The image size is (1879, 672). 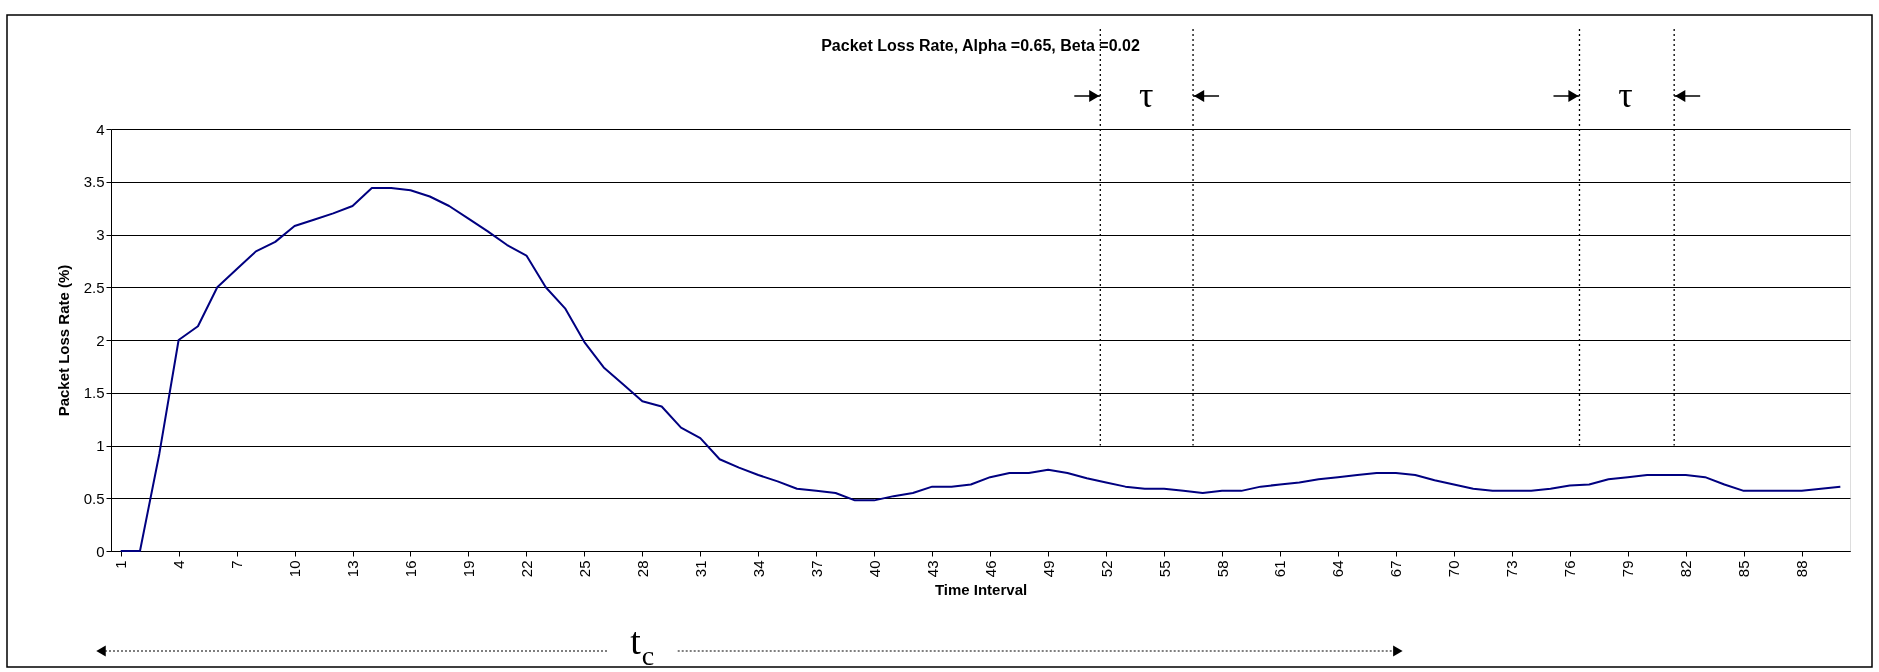 What do you see at coordinates (237, 564) in the screenshot?
I see `x-tick-label: 7` at bounding box center [237, 564].